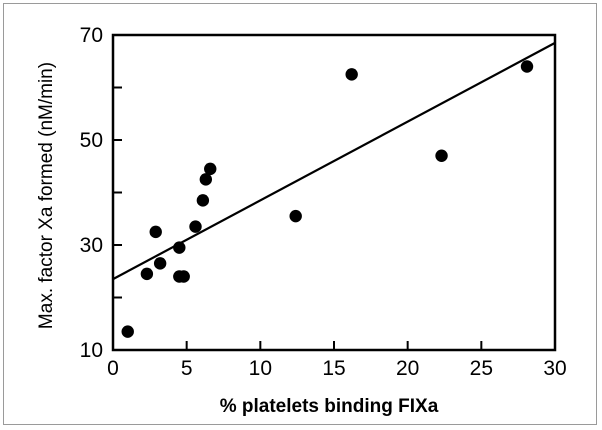 The width and height of the screenshot is (602, 430). Describe the element at coordinates (187, 368) in the screenshot. I see `x-tick-label: 5` at that location.